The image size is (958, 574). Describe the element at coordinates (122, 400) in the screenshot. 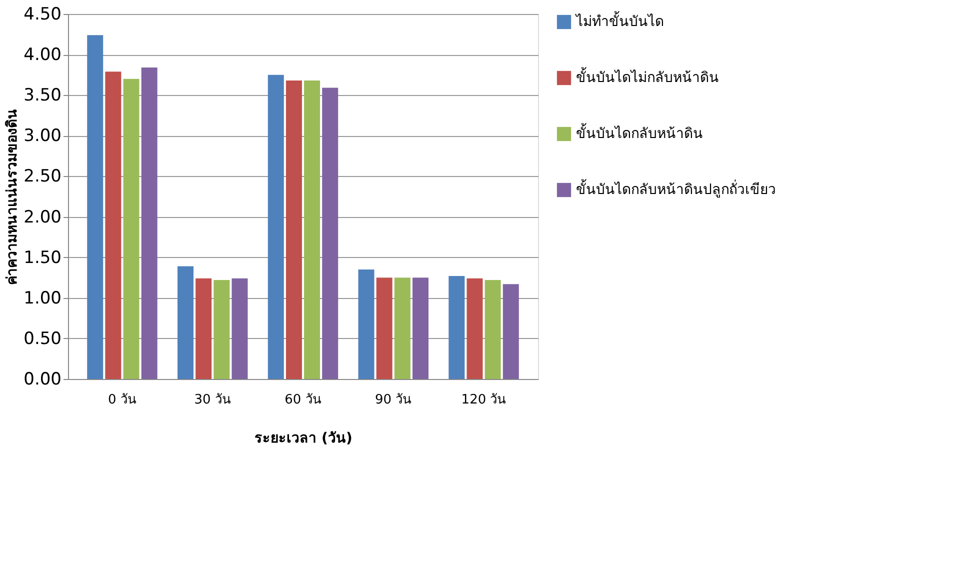

I see `x-tick-label: 0 วัน` at that location.